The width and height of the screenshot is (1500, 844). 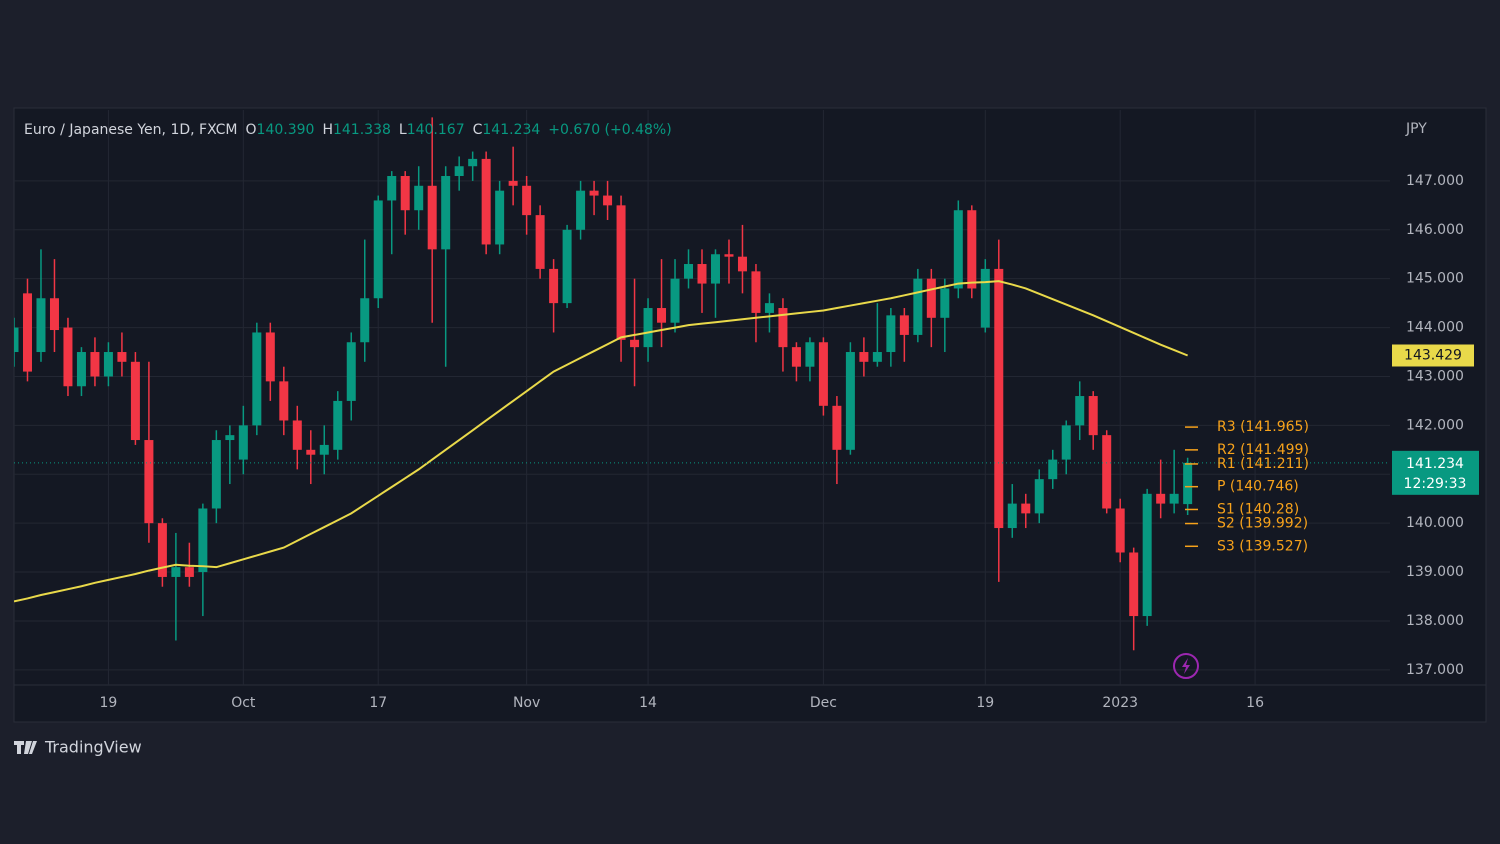 I want to click on change: +0.670 (+0.48%), so click(x=609, y=130).